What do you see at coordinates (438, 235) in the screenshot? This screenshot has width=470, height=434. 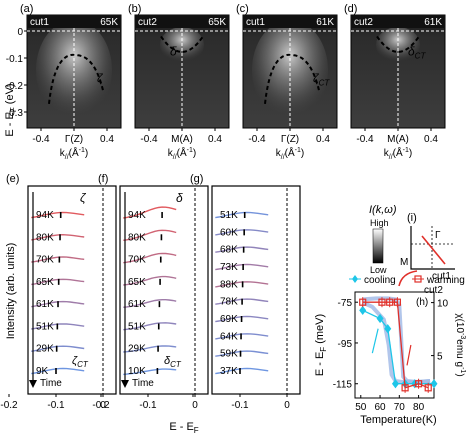 I see `bz-gamma-label: Γ` at bounding box center [438, 235].